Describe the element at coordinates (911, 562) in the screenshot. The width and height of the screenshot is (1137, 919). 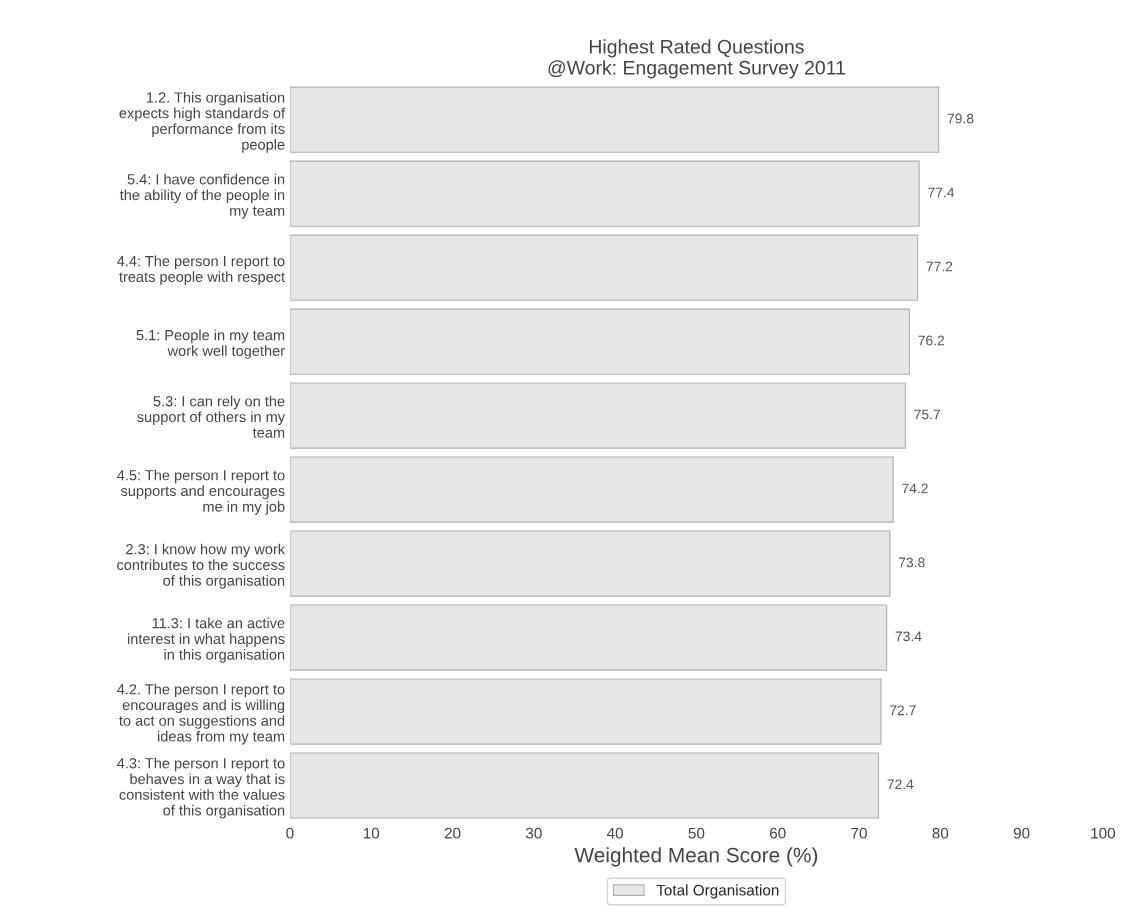
I see `data-label: 73.8` at that location.